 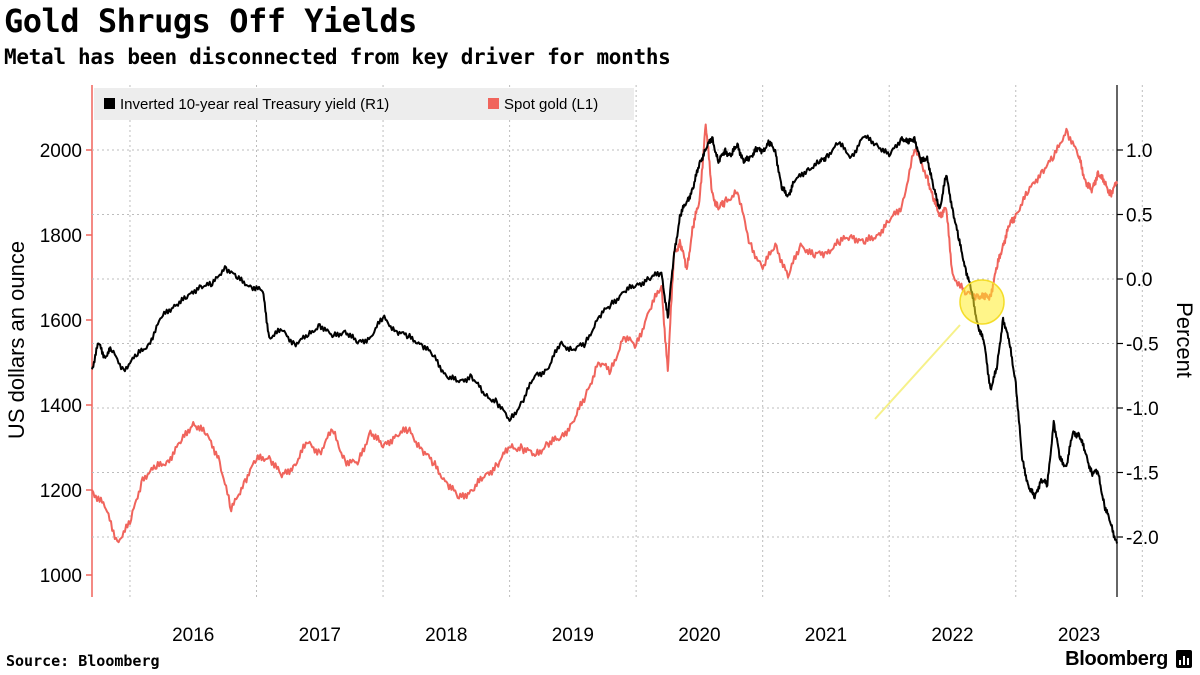 I want to click on x-tick-label: 2017, so click(x=320, y=635).